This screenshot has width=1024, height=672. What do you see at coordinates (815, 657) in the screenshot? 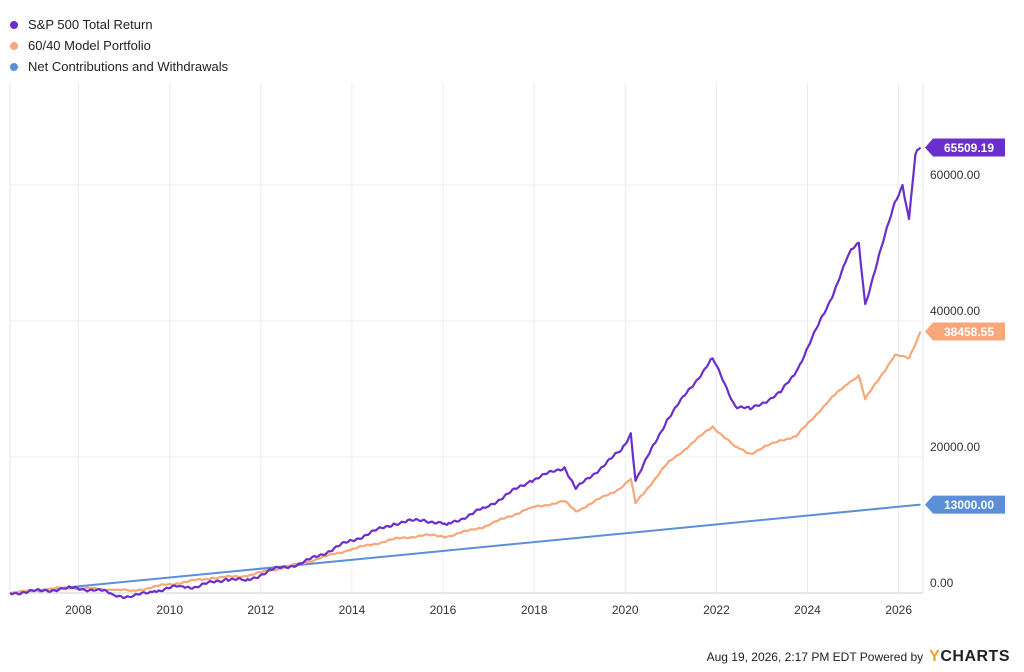
I see `footer-timestamp: Aug 19, 2026, 2:17 PM EDT Powered by` at bounding box center [815, 657].